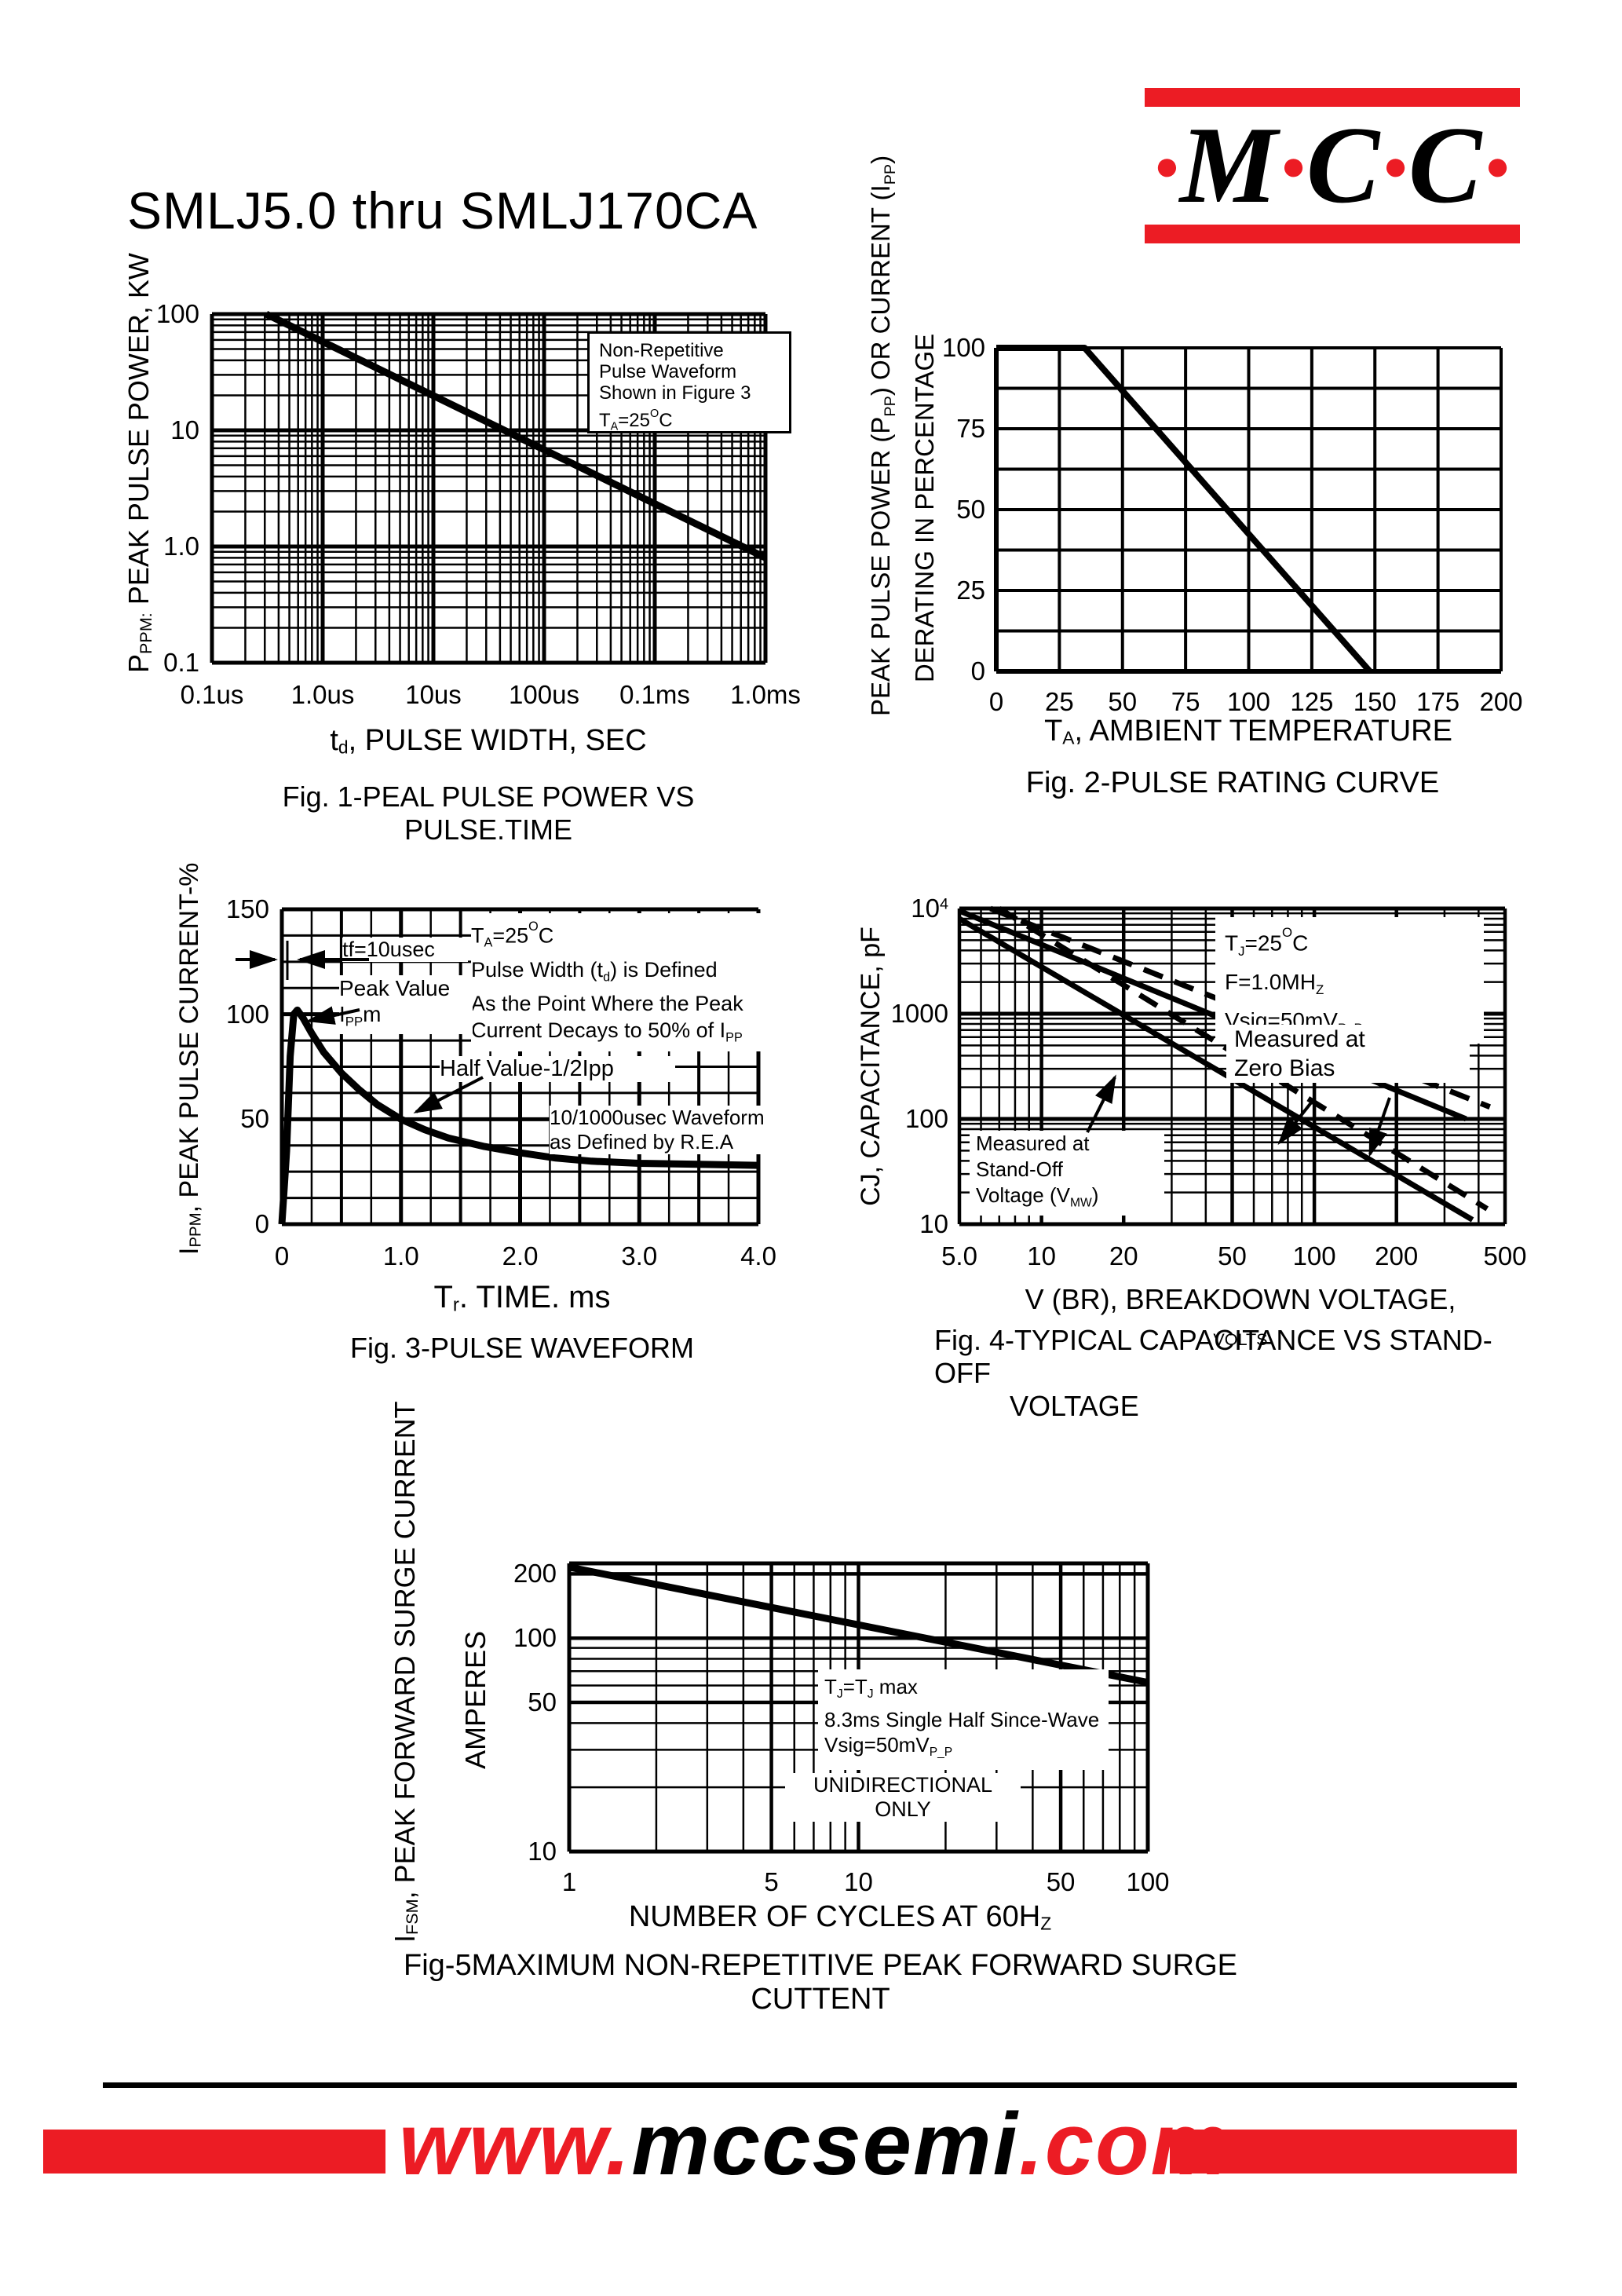  What do you see at coordinates (810, 2085) in the screenshot?
I see `footer-divider` at bounding box center [810, 2085].